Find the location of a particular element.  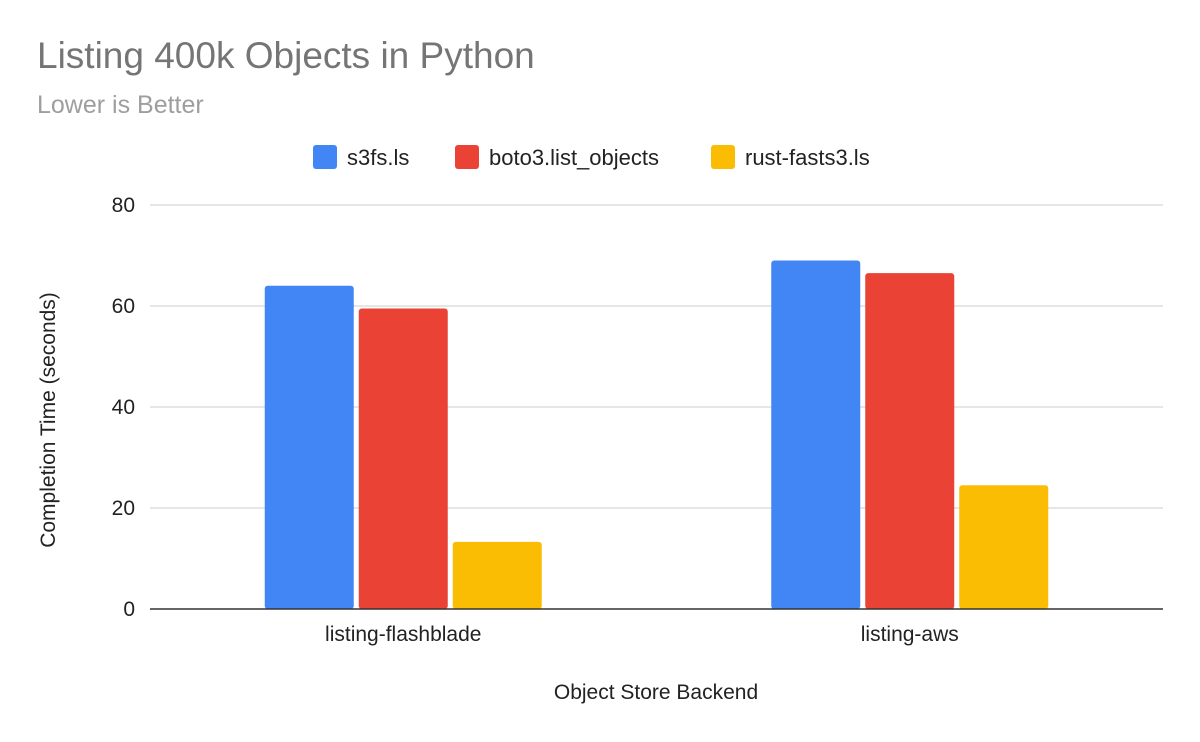

legend-label: boto3.list_objects is located at coordinates (574, 157).